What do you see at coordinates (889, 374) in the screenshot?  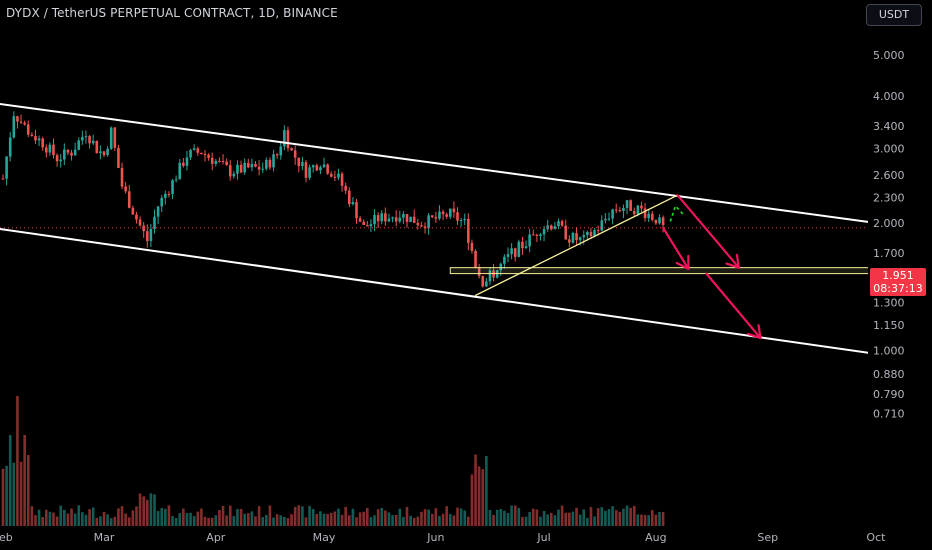 I see `price-tick-label-12: 0.880` at bounding box center [889, 374].